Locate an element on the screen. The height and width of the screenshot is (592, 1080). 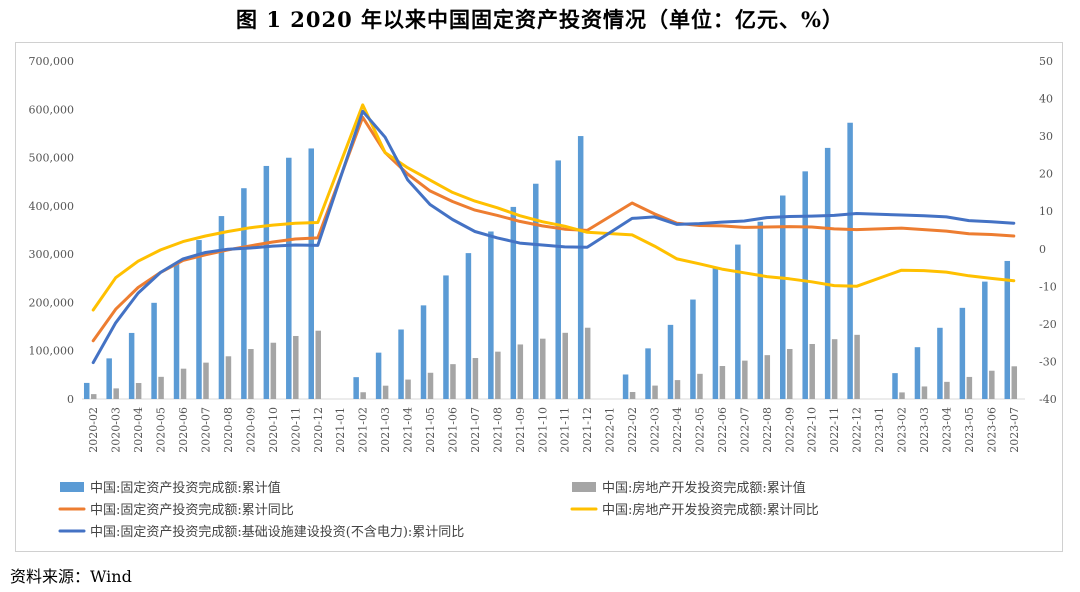
y-right-tick-label: -20 is located at coordinates (1048, 324).